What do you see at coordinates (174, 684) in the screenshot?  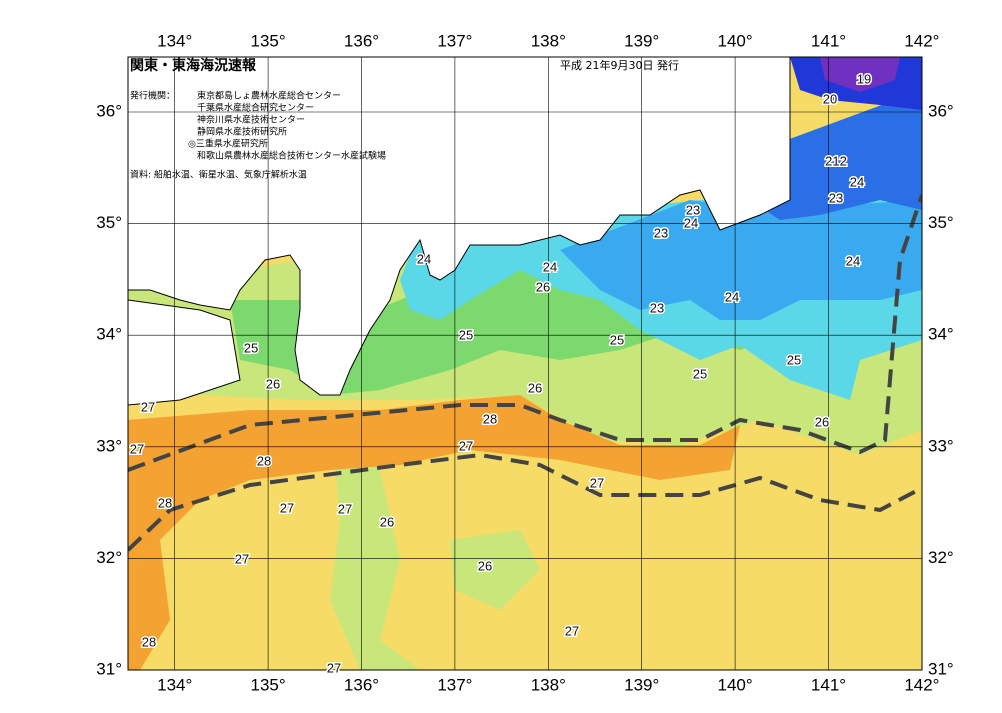 I see `lon-label-bottom: 134°` at bounding box center [174, 684].